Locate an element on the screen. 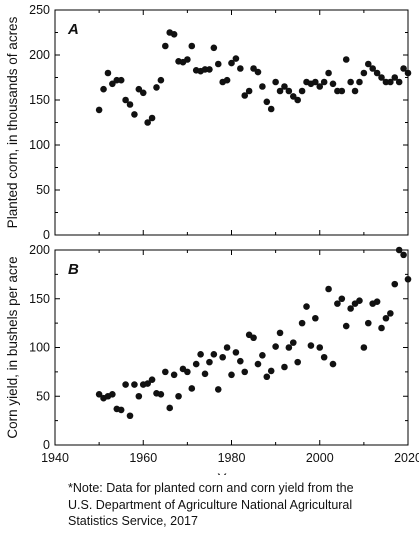 Image resolution: width=419 pixels, height=557 pixels. x-tick-label: 1980 is located at coordinates (232, 458).